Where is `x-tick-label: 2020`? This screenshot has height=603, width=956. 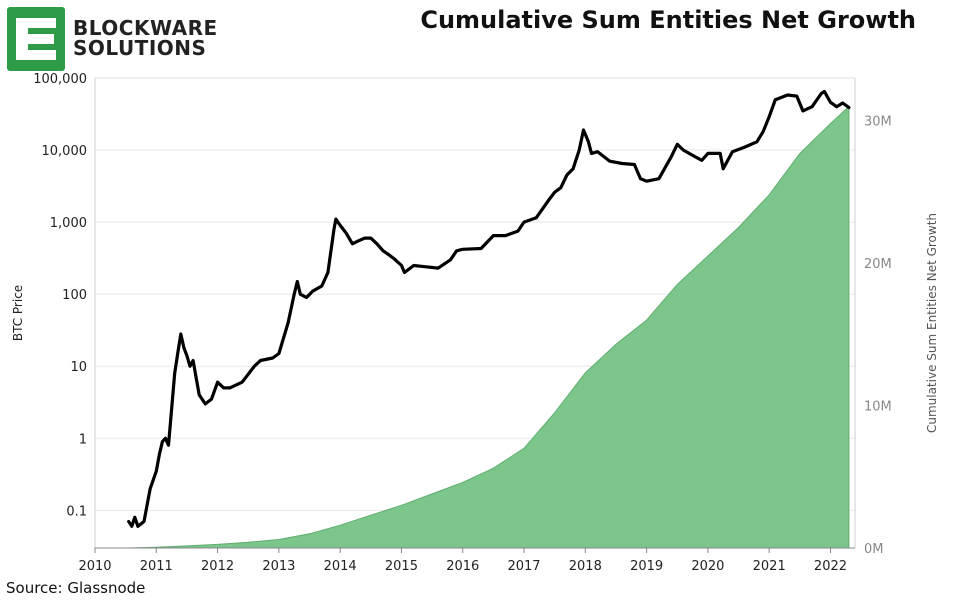 x-tick-label: 2020 is located at coordinates (707, 566).